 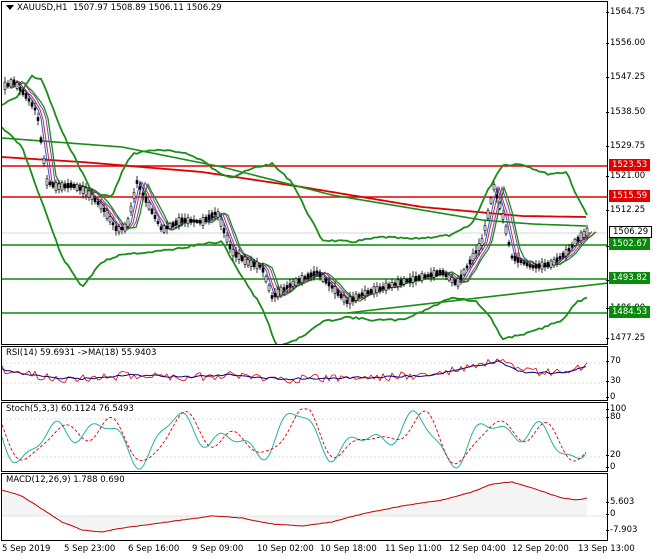 What do you see at coordinates (295, 371) in the screenshot?
I see `rsi-line` at bounding box center [295, 371].